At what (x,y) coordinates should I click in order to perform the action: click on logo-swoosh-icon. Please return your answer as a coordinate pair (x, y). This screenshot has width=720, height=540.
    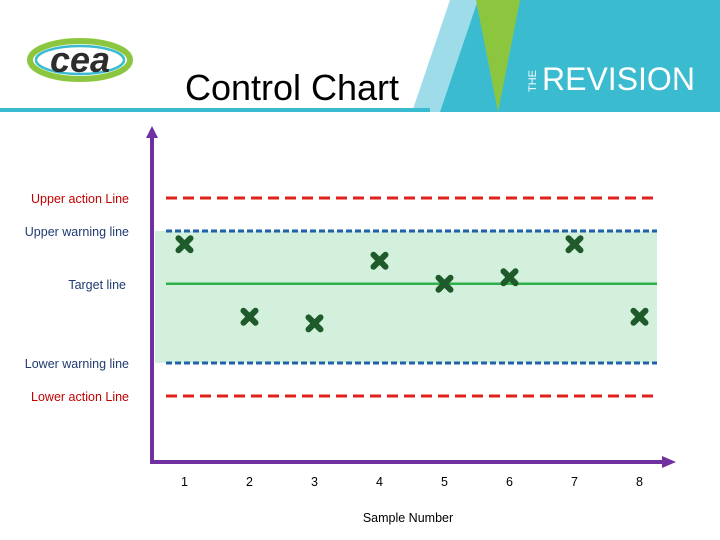
    Looking at the image, I should click on (80, 60).